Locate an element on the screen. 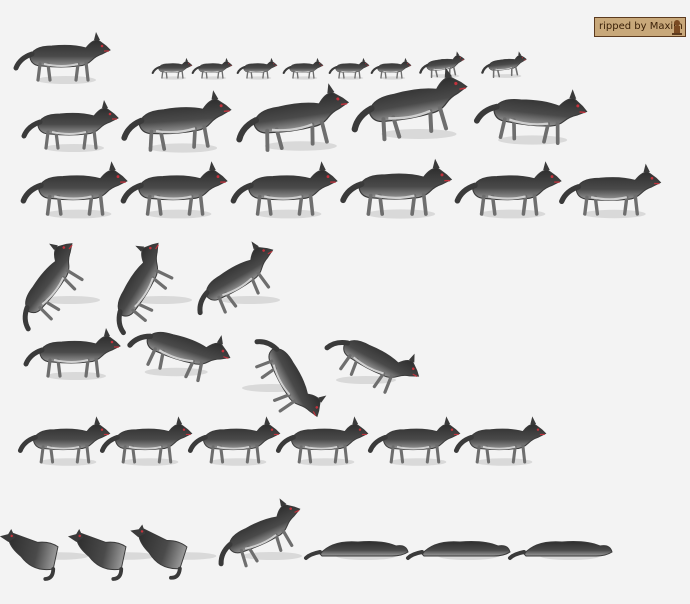  sprite-row-sniff-and-tumble is located at coordinates (221, 373).